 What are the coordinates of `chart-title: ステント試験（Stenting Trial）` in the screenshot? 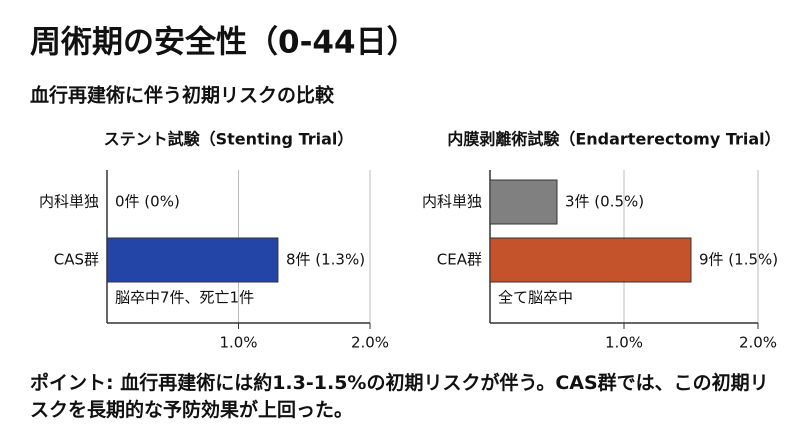 It's located at (229, 139).